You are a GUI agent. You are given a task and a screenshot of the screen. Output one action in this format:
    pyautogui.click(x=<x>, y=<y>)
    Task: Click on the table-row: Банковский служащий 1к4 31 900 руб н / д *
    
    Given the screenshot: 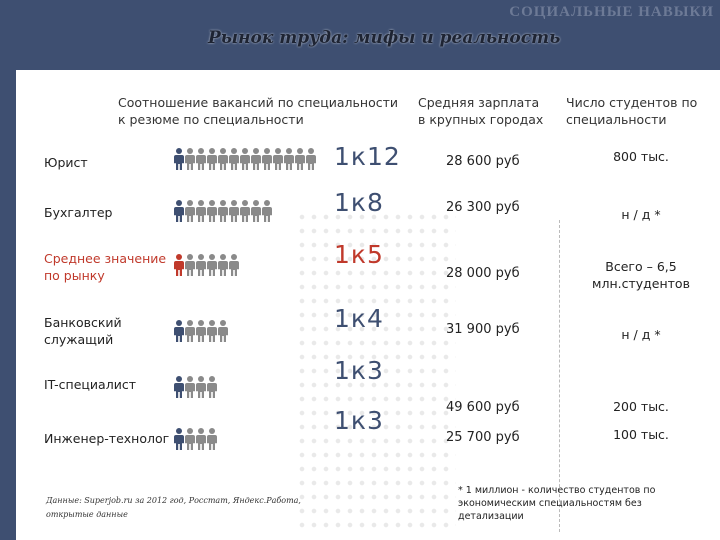 What is the action you would take?
    pyautogui.click(x=368, y=332)
    